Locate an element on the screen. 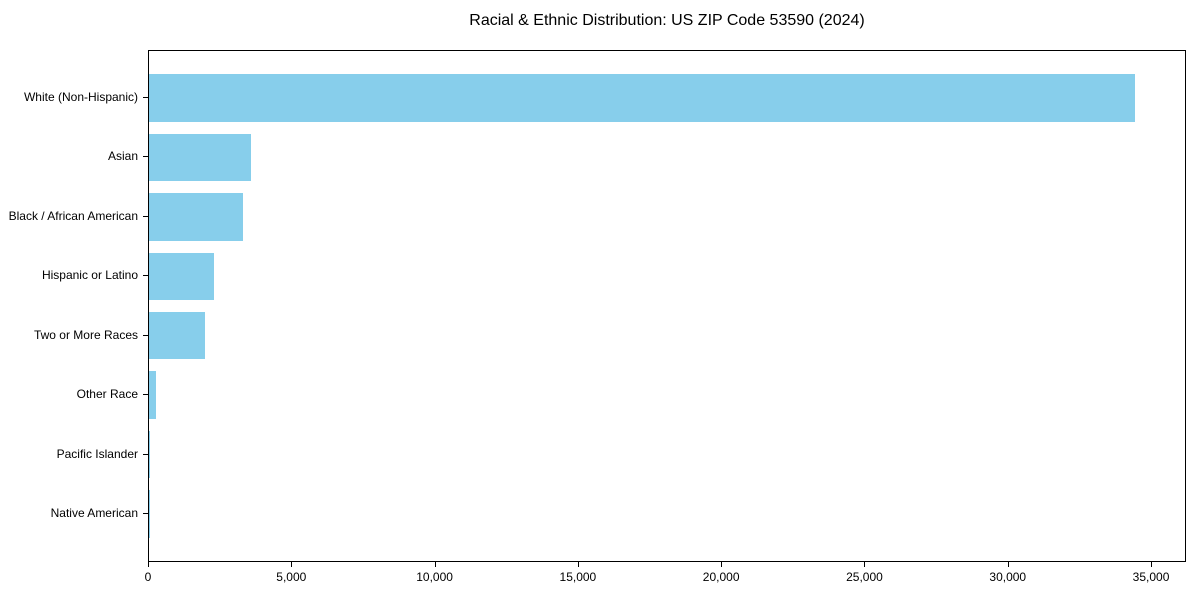 The height and width of the screenshot is (600, 1200). y-tick-label-two-or-more-races: Two or More Races is located at coordinates (85, 334).